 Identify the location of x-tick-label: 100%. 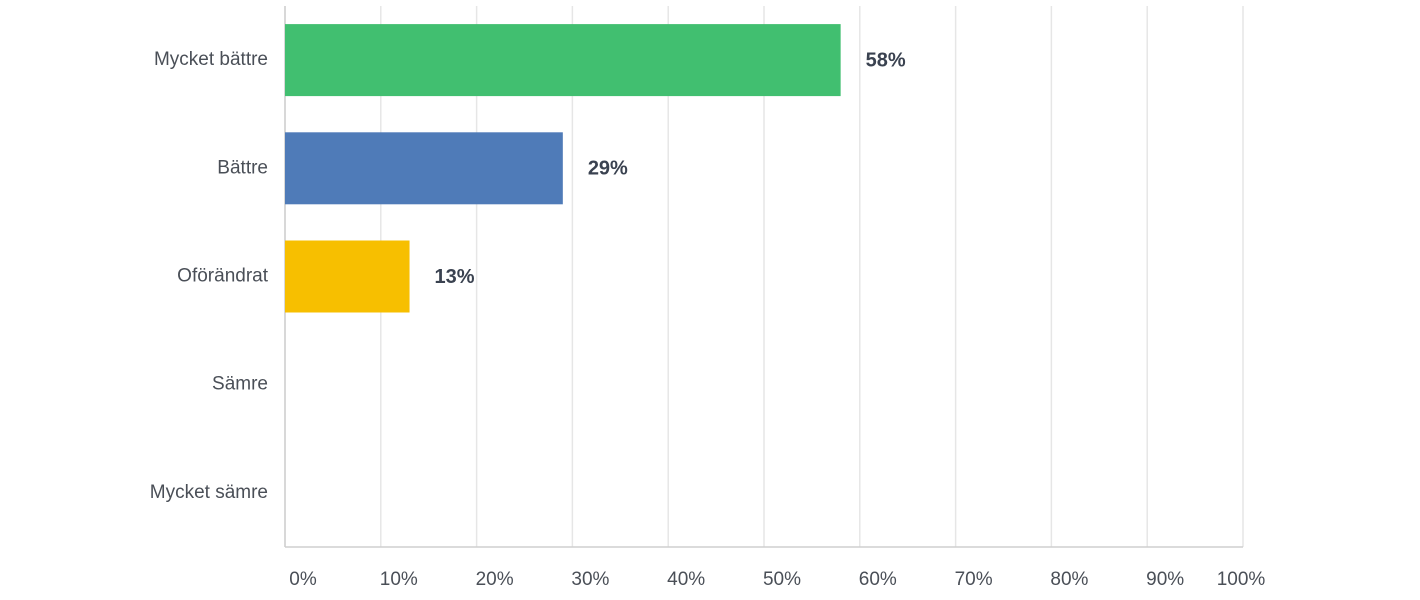
(1241, 579).